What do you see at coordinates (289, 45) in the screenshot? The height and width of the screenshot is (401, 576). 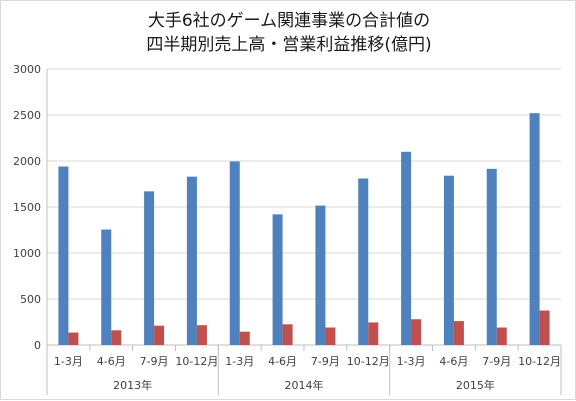 I see `chart-title-line-2: 四半期別売上高・営業利益推移(億円)` at bounding box center [289, 45].